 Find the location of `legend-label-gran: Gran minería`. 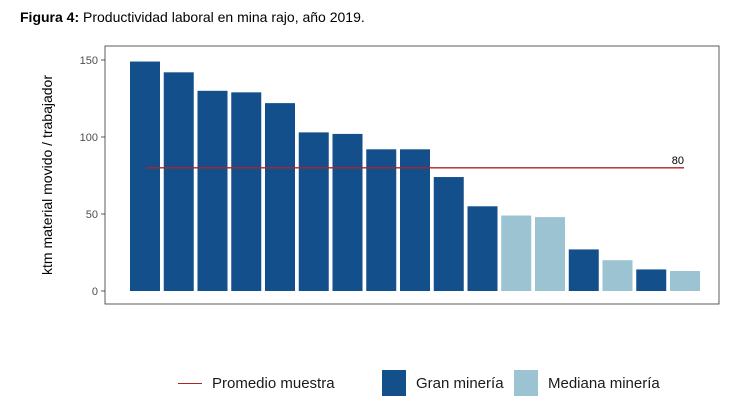

legend-label-gran: Gran minería is located at coordinates (460, 383).